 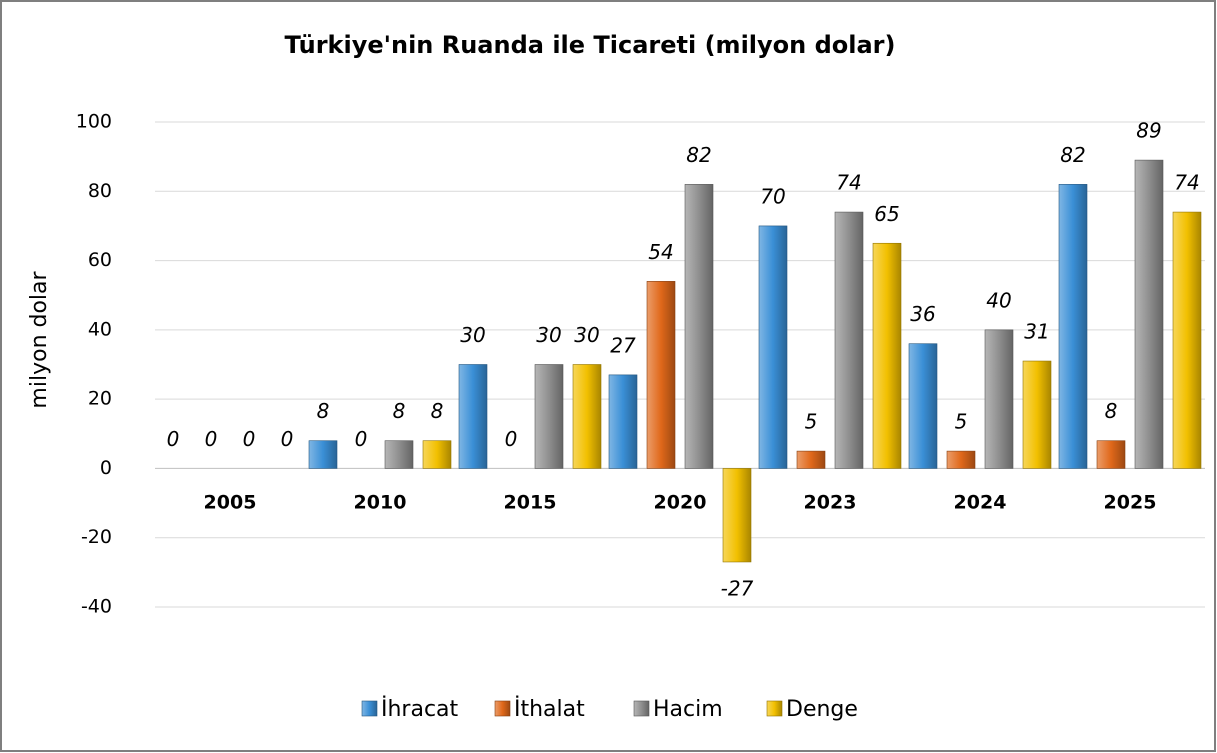 I want to click on y-tick-label: -40, so click(x=96, y=607).